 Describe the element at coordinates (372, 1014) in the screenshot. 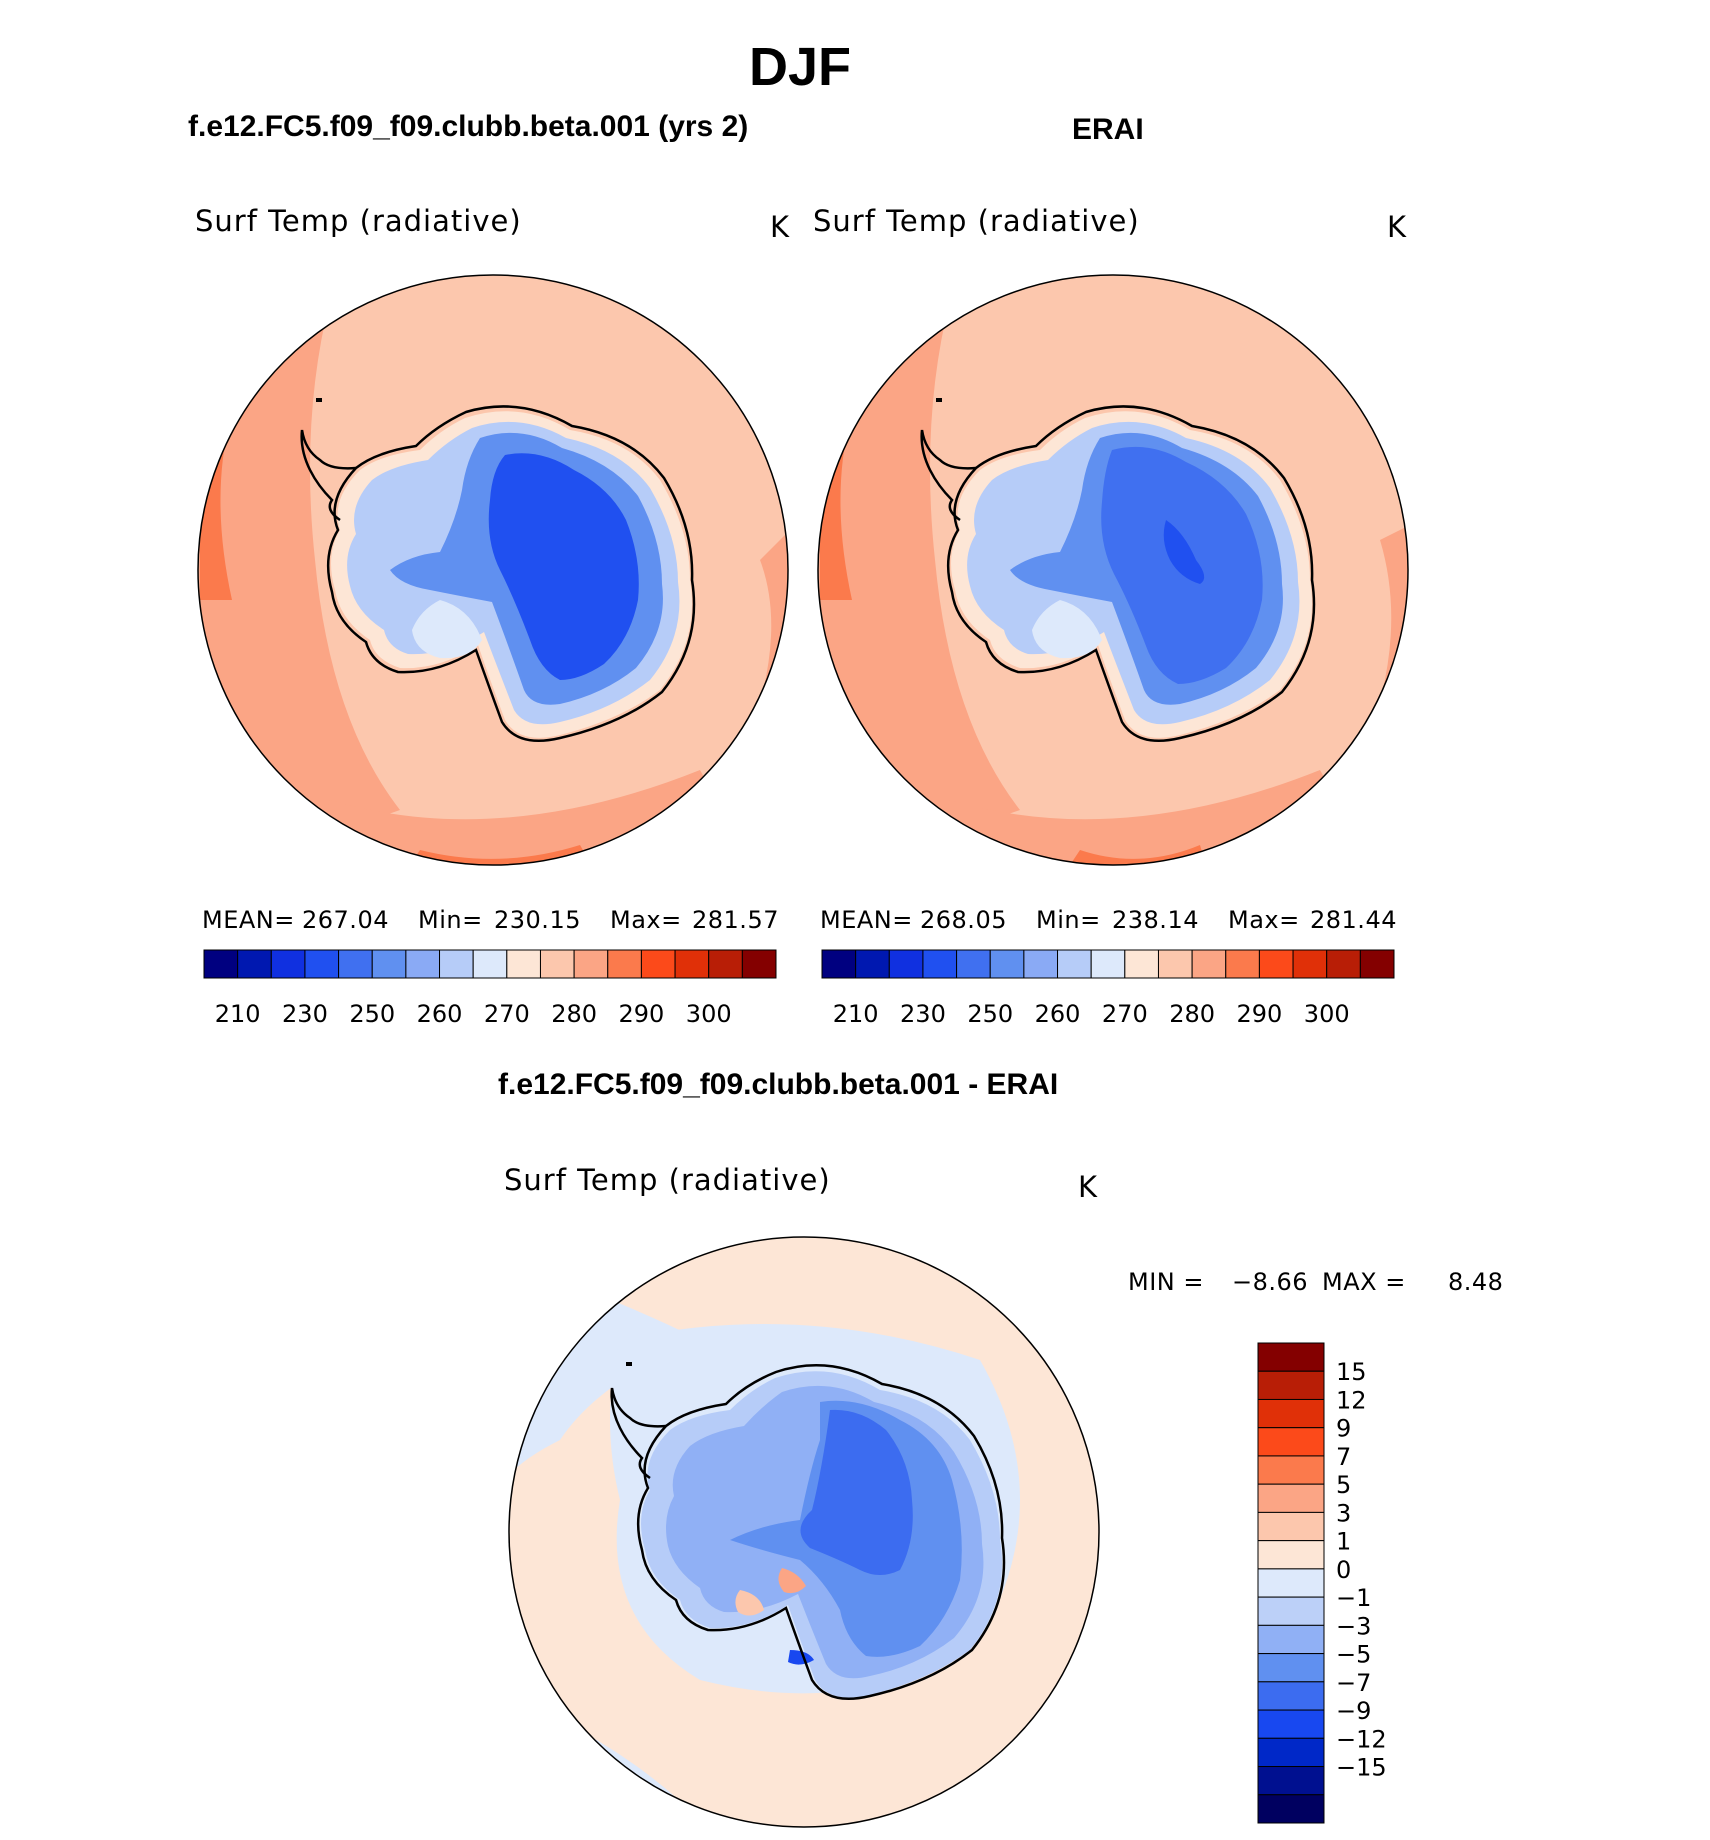

I see `model-colorbar-tick: 250` at that location.